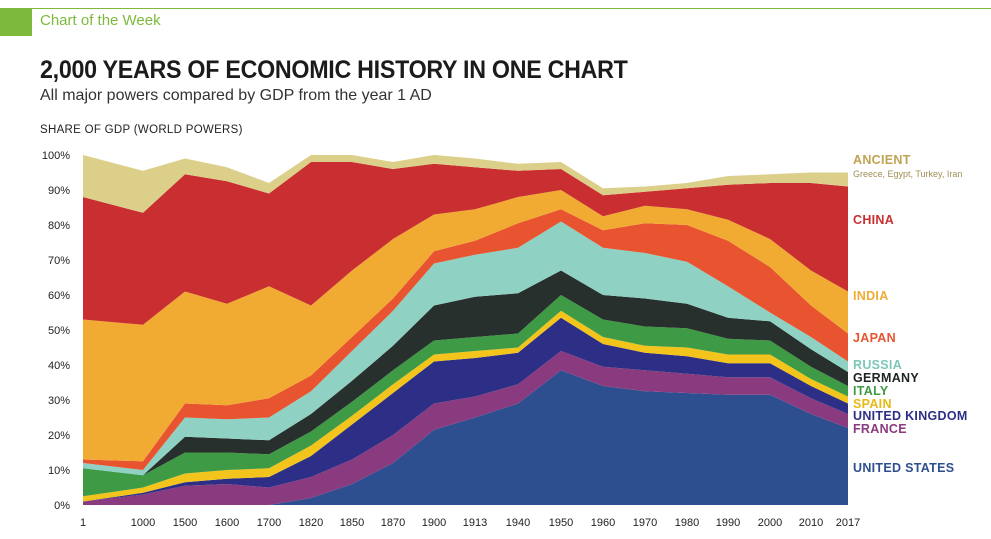 The height and width of the screenshot is (539, 991). What do you see at coordinates (83, 523) in the screenshot?
I see `x-tick-label: 1` at bounding box center [83, 523].